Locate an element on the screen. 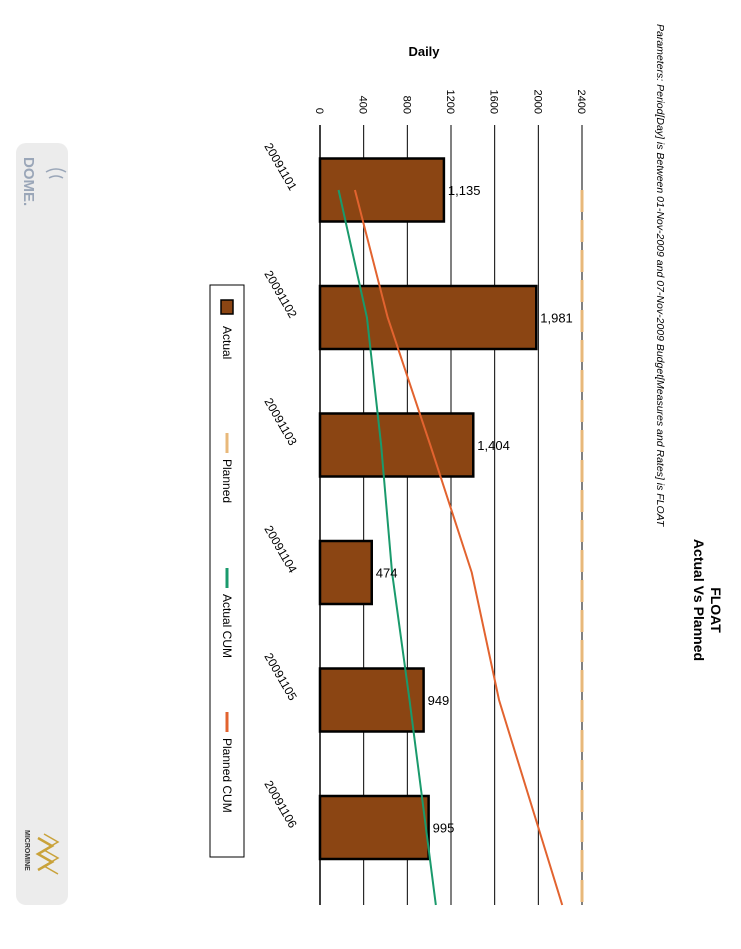 This screenshot has height=949, width=741. bar-data-label: 1,981 is located at coordinates (556, 318).